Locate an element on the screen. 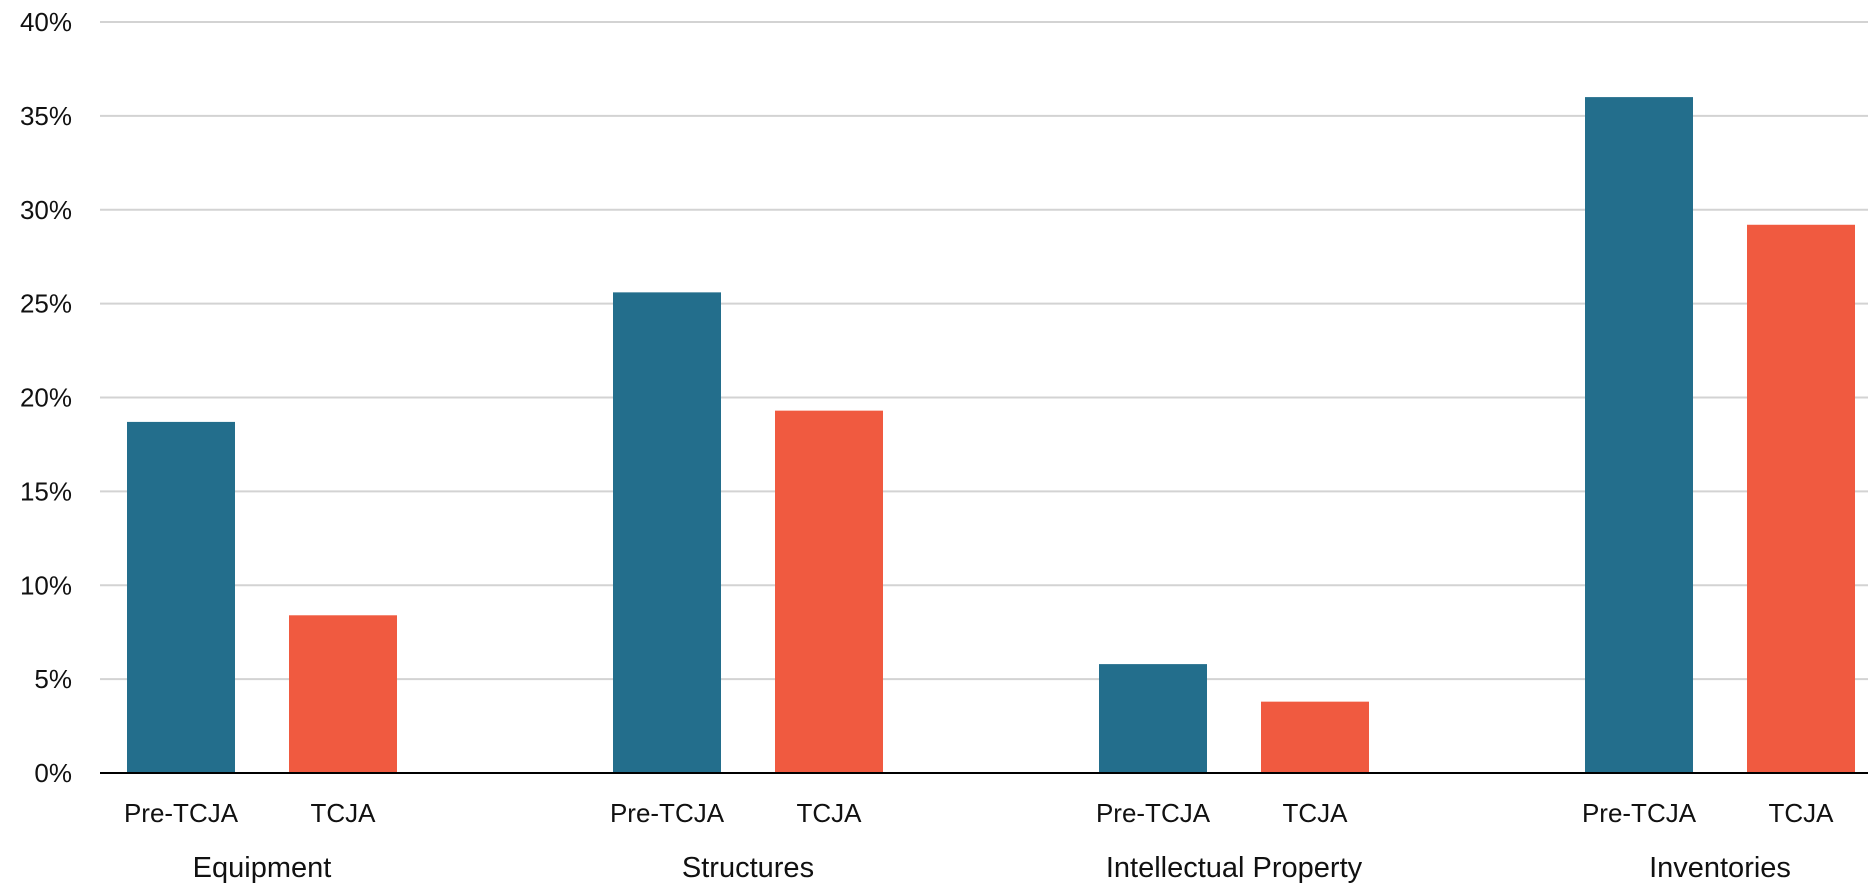  bar-pre-tcja-inventories is located at coordinates (1639, 435).